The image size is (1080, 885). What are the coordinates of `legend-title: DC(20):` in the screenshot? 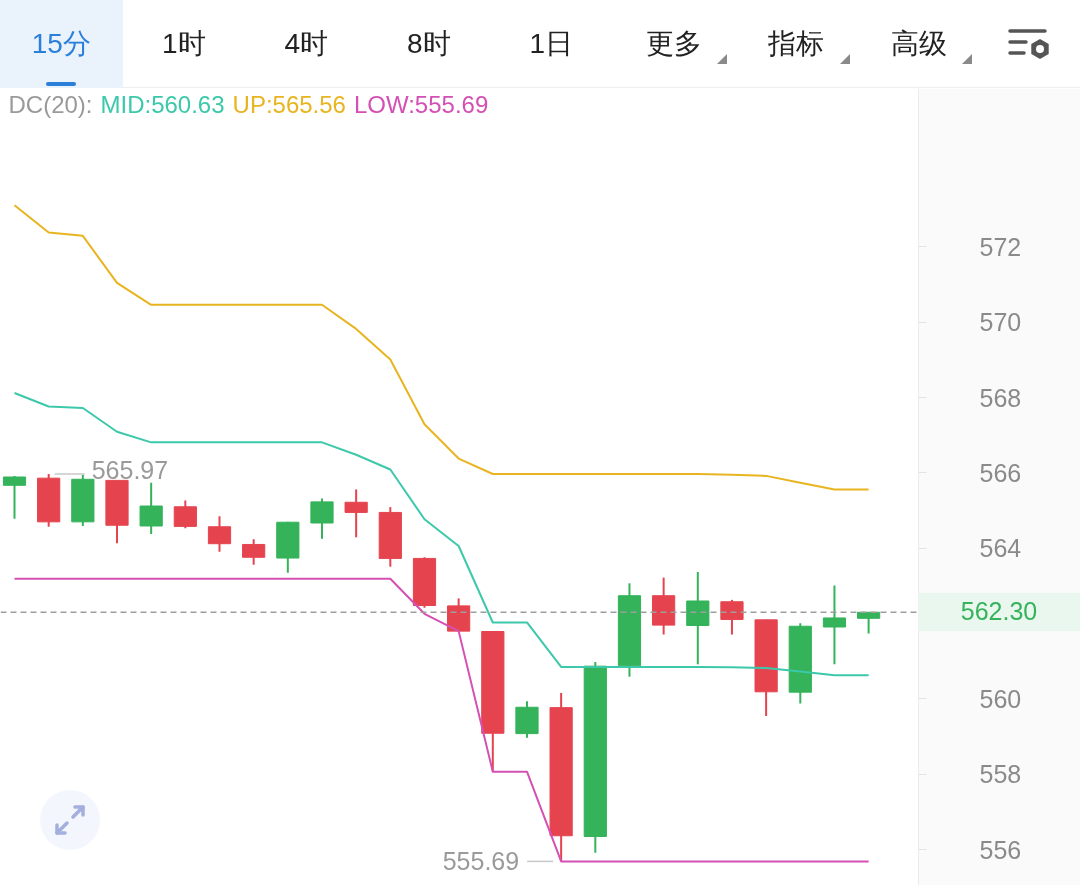 It's located at (50, 104).